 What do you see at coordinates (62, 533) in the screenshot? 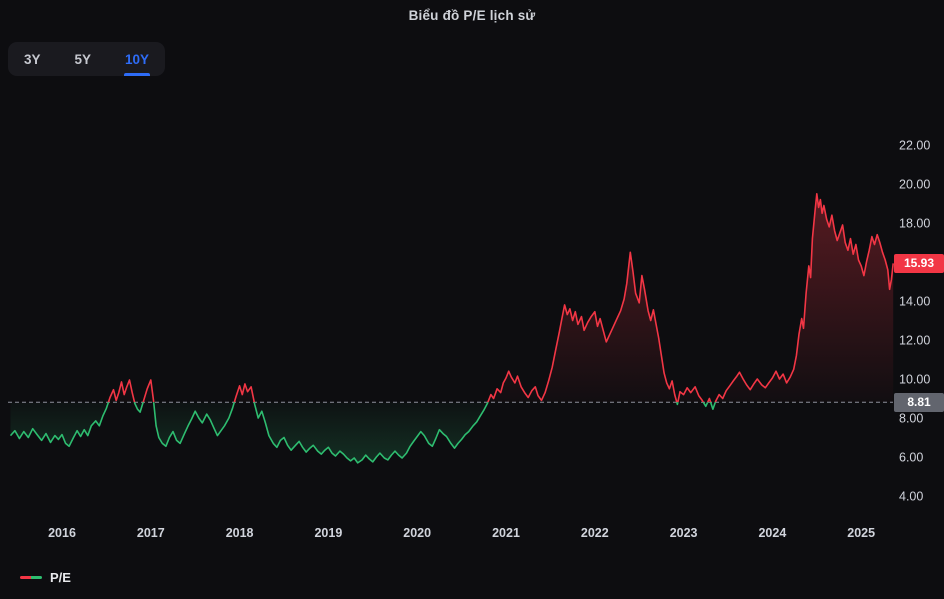
I see `x-axis-label: 2016` at bounding box center [62, 533].